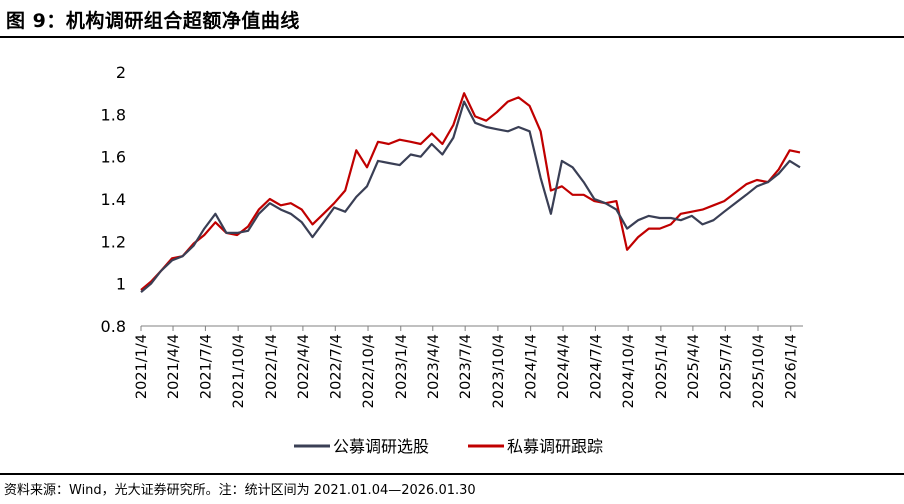  I want to click on x-tick-label: 2022/10/4, so click(369, 371).